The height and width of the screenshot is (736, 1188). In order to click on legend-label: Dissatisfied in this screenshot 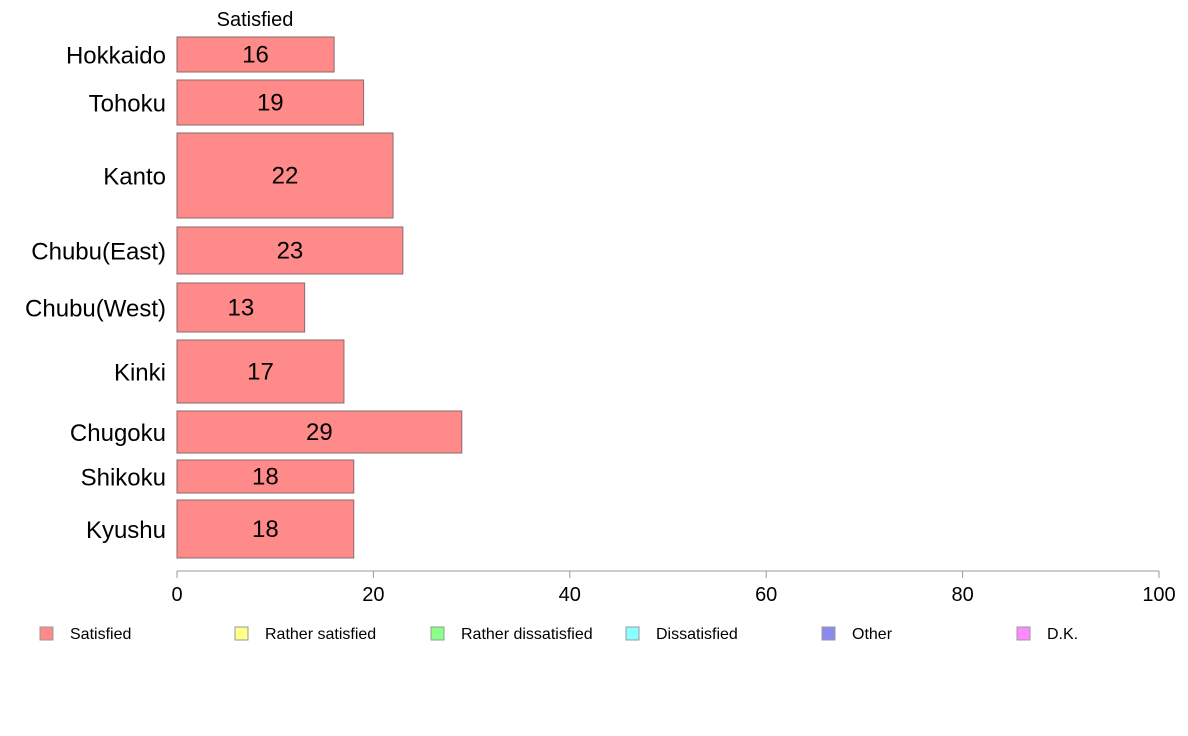, I will do `click(697, 634)`.